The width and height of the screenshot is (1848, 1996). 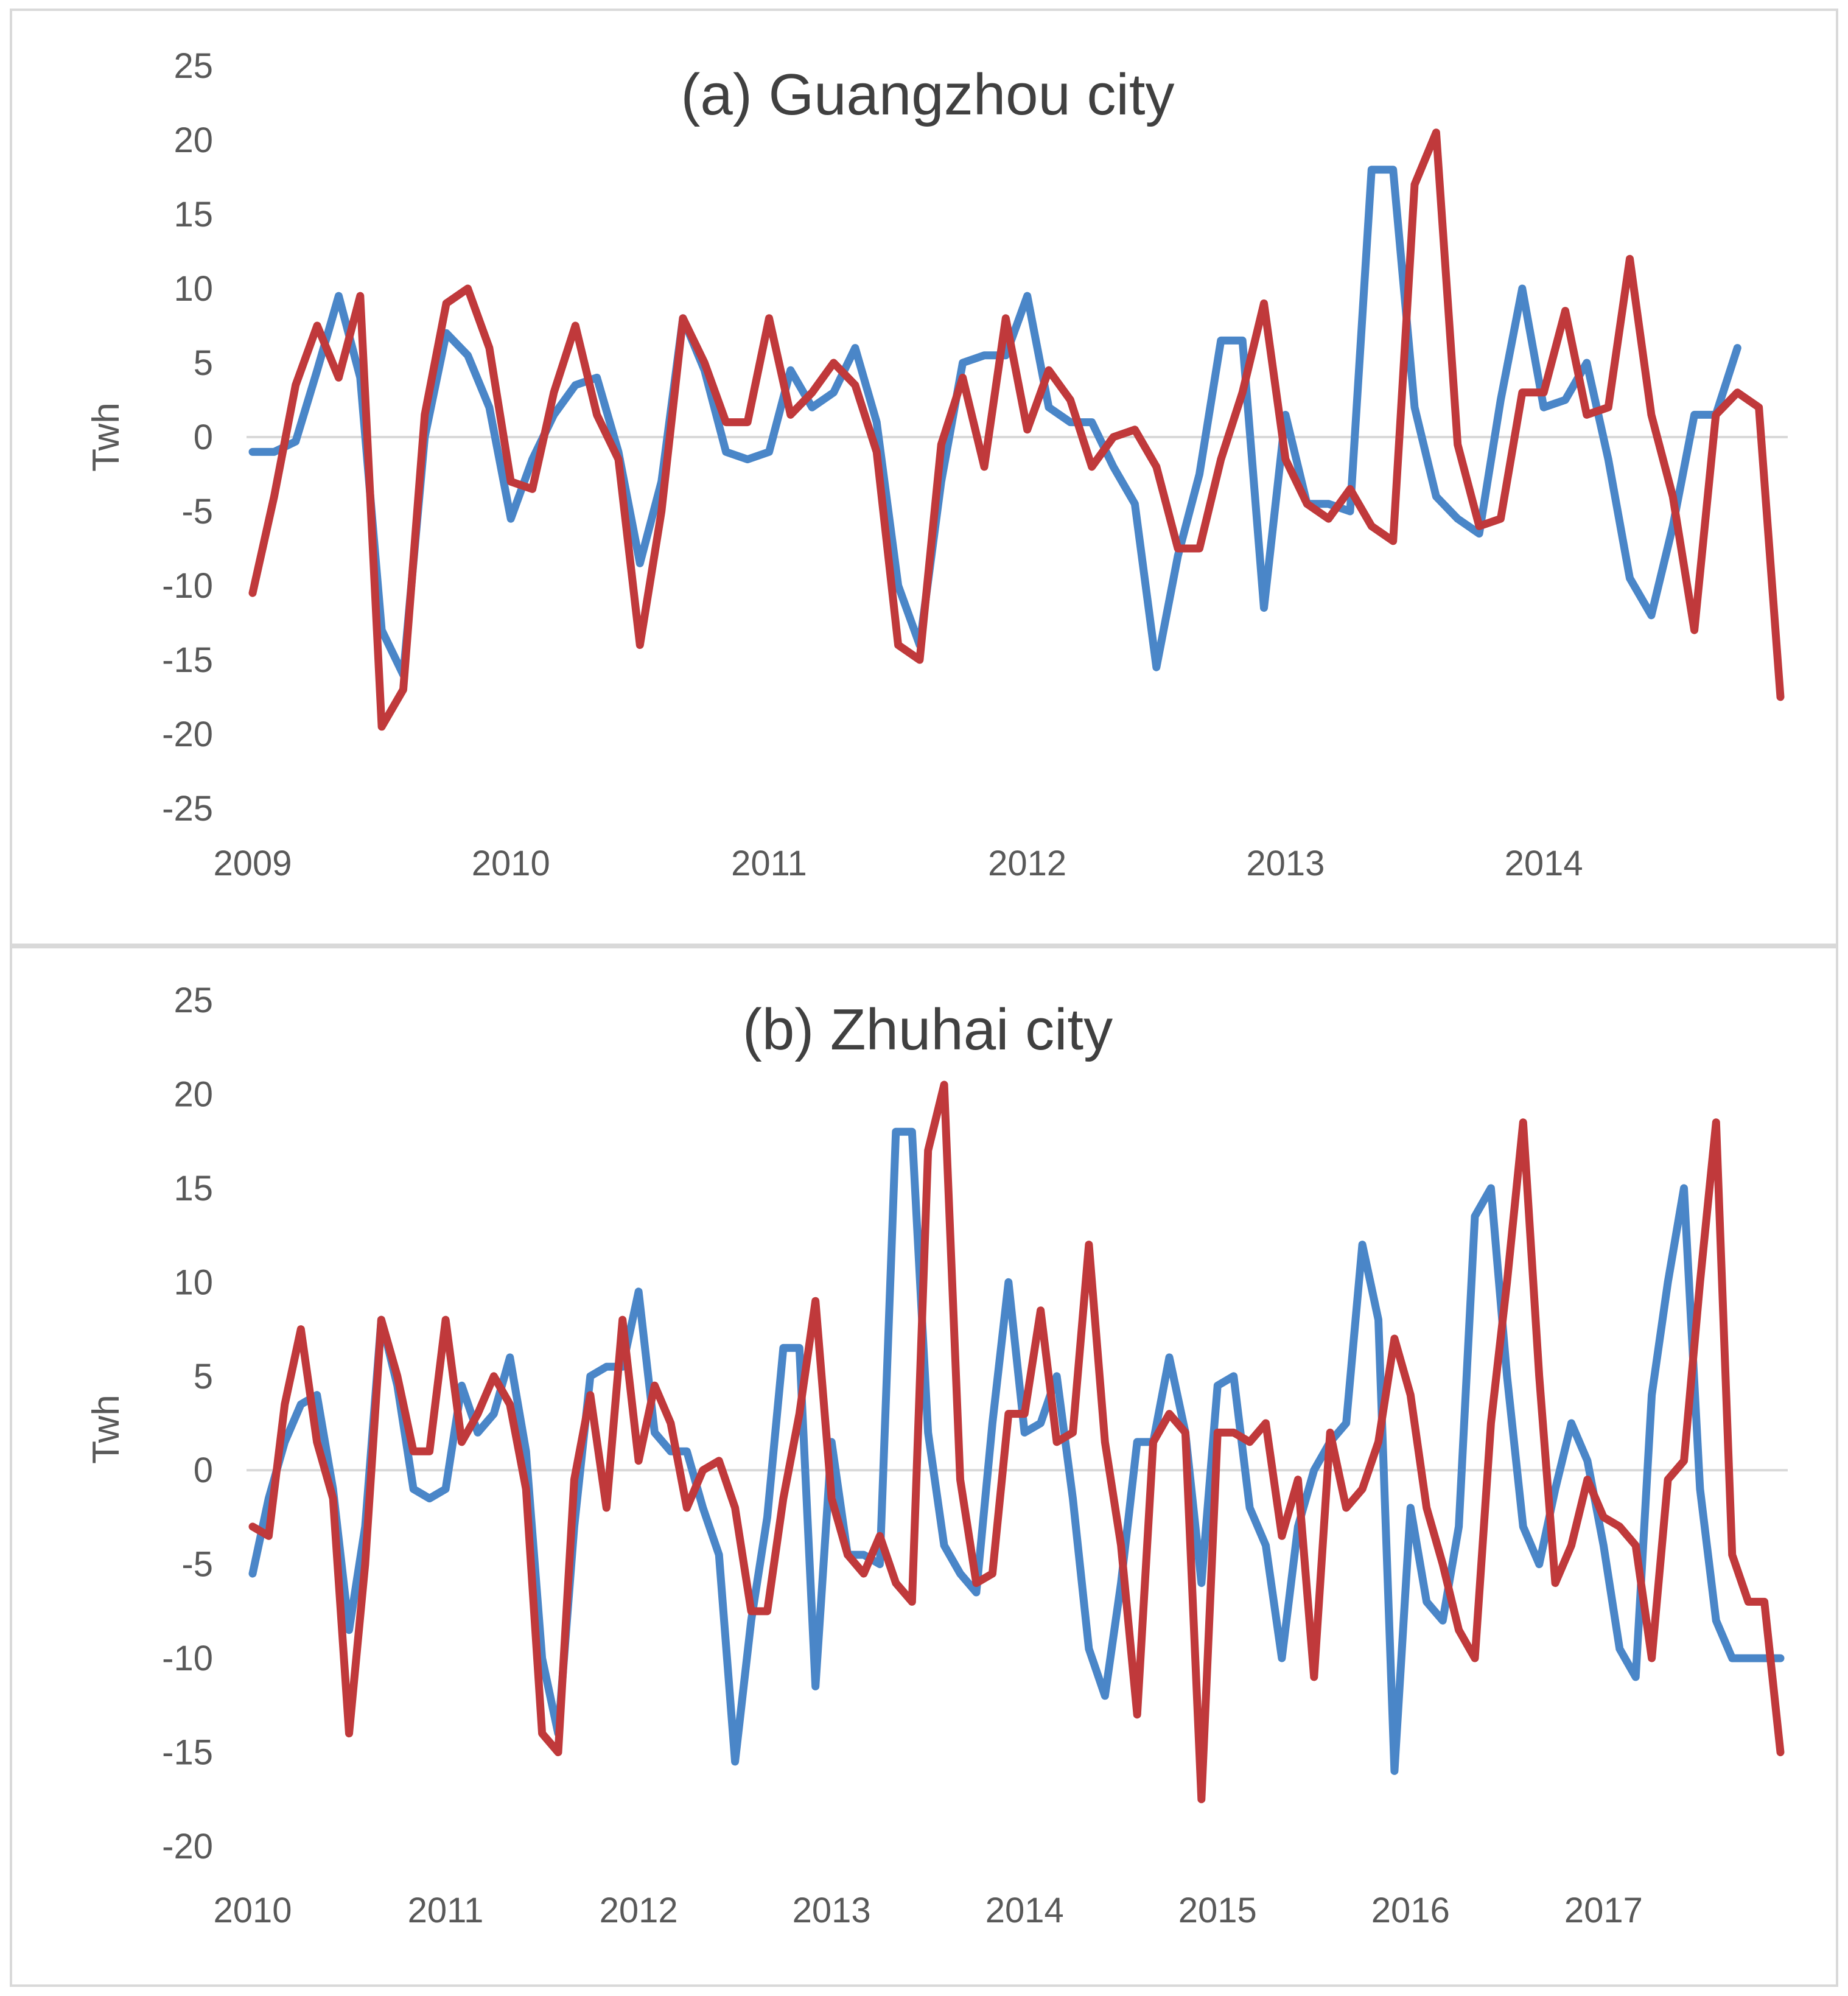 What do you see at coordinates (928, 1911) in the screenshot?
I see `x-axis-ticks: 2010 2011 2012 2013 2014 2015 2016 2017` at bounding box center [928, 1911].